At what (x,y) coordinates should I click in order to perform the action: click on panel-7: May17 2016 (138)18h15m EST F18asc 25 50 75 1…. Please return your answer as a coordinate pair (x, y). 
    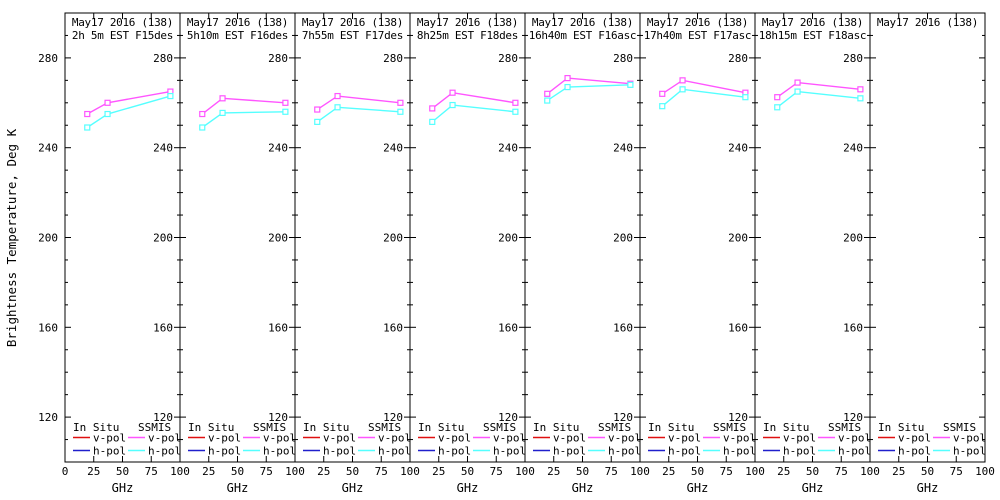
    Looking at the image, I should click on (817, 253).